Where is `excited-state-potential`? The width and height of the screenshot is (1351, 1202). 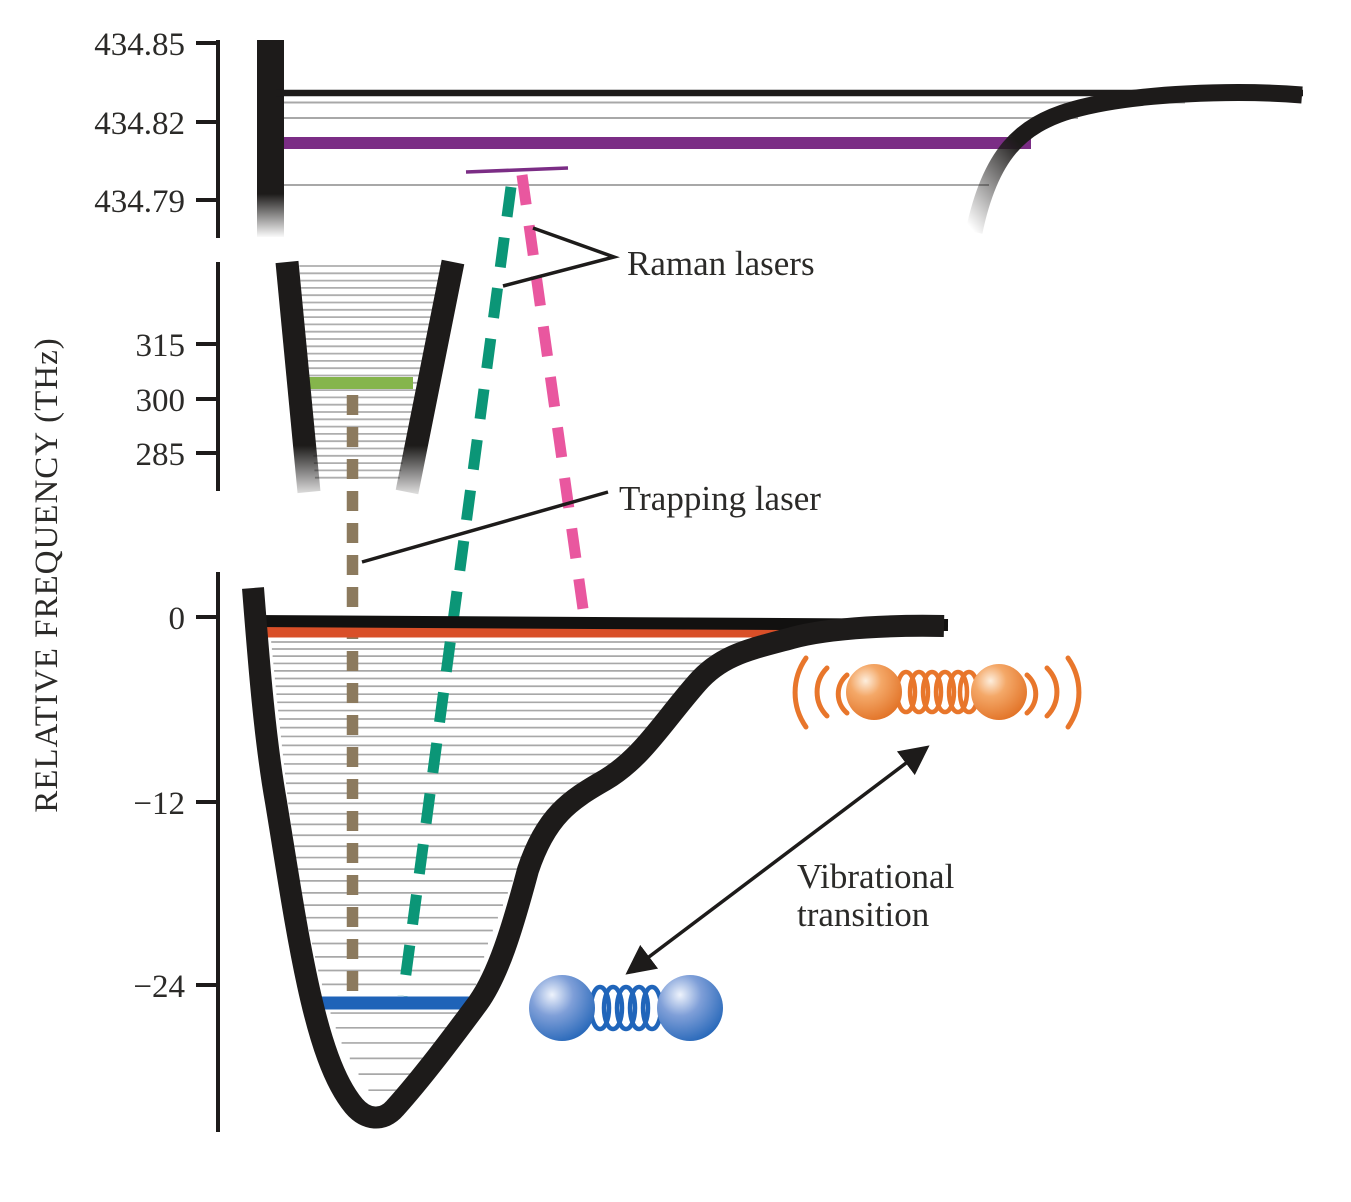
excited-state-potential is located at coordinates (780, 138).